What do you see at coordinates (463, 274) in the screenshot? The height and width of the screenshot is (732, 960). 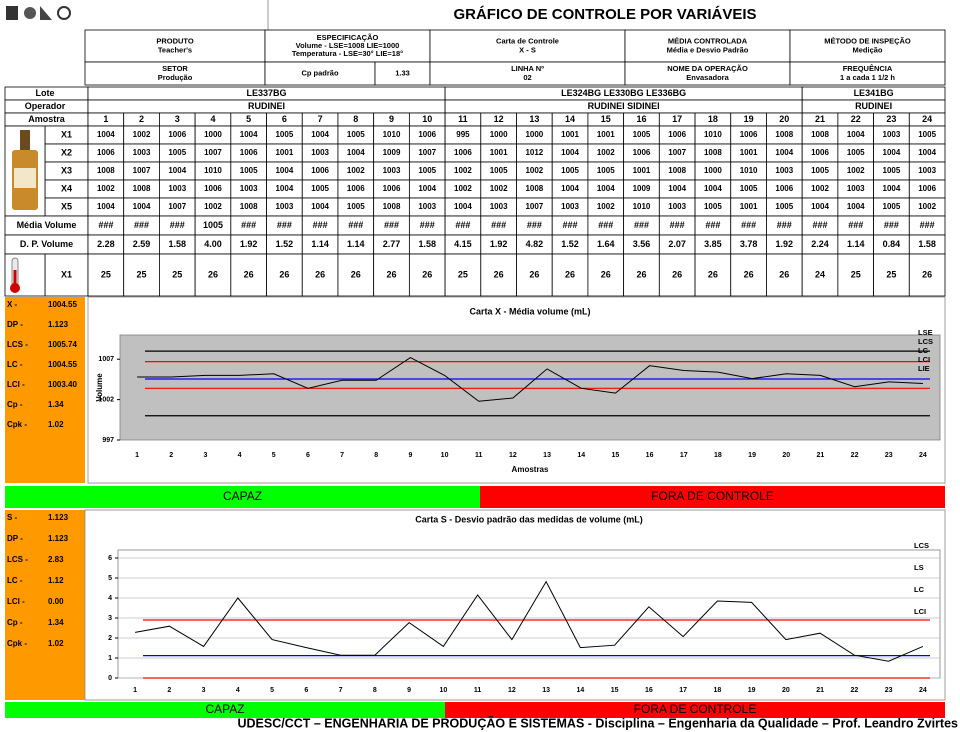 I see `table-cell: 25` at bounding box center [463, 274].